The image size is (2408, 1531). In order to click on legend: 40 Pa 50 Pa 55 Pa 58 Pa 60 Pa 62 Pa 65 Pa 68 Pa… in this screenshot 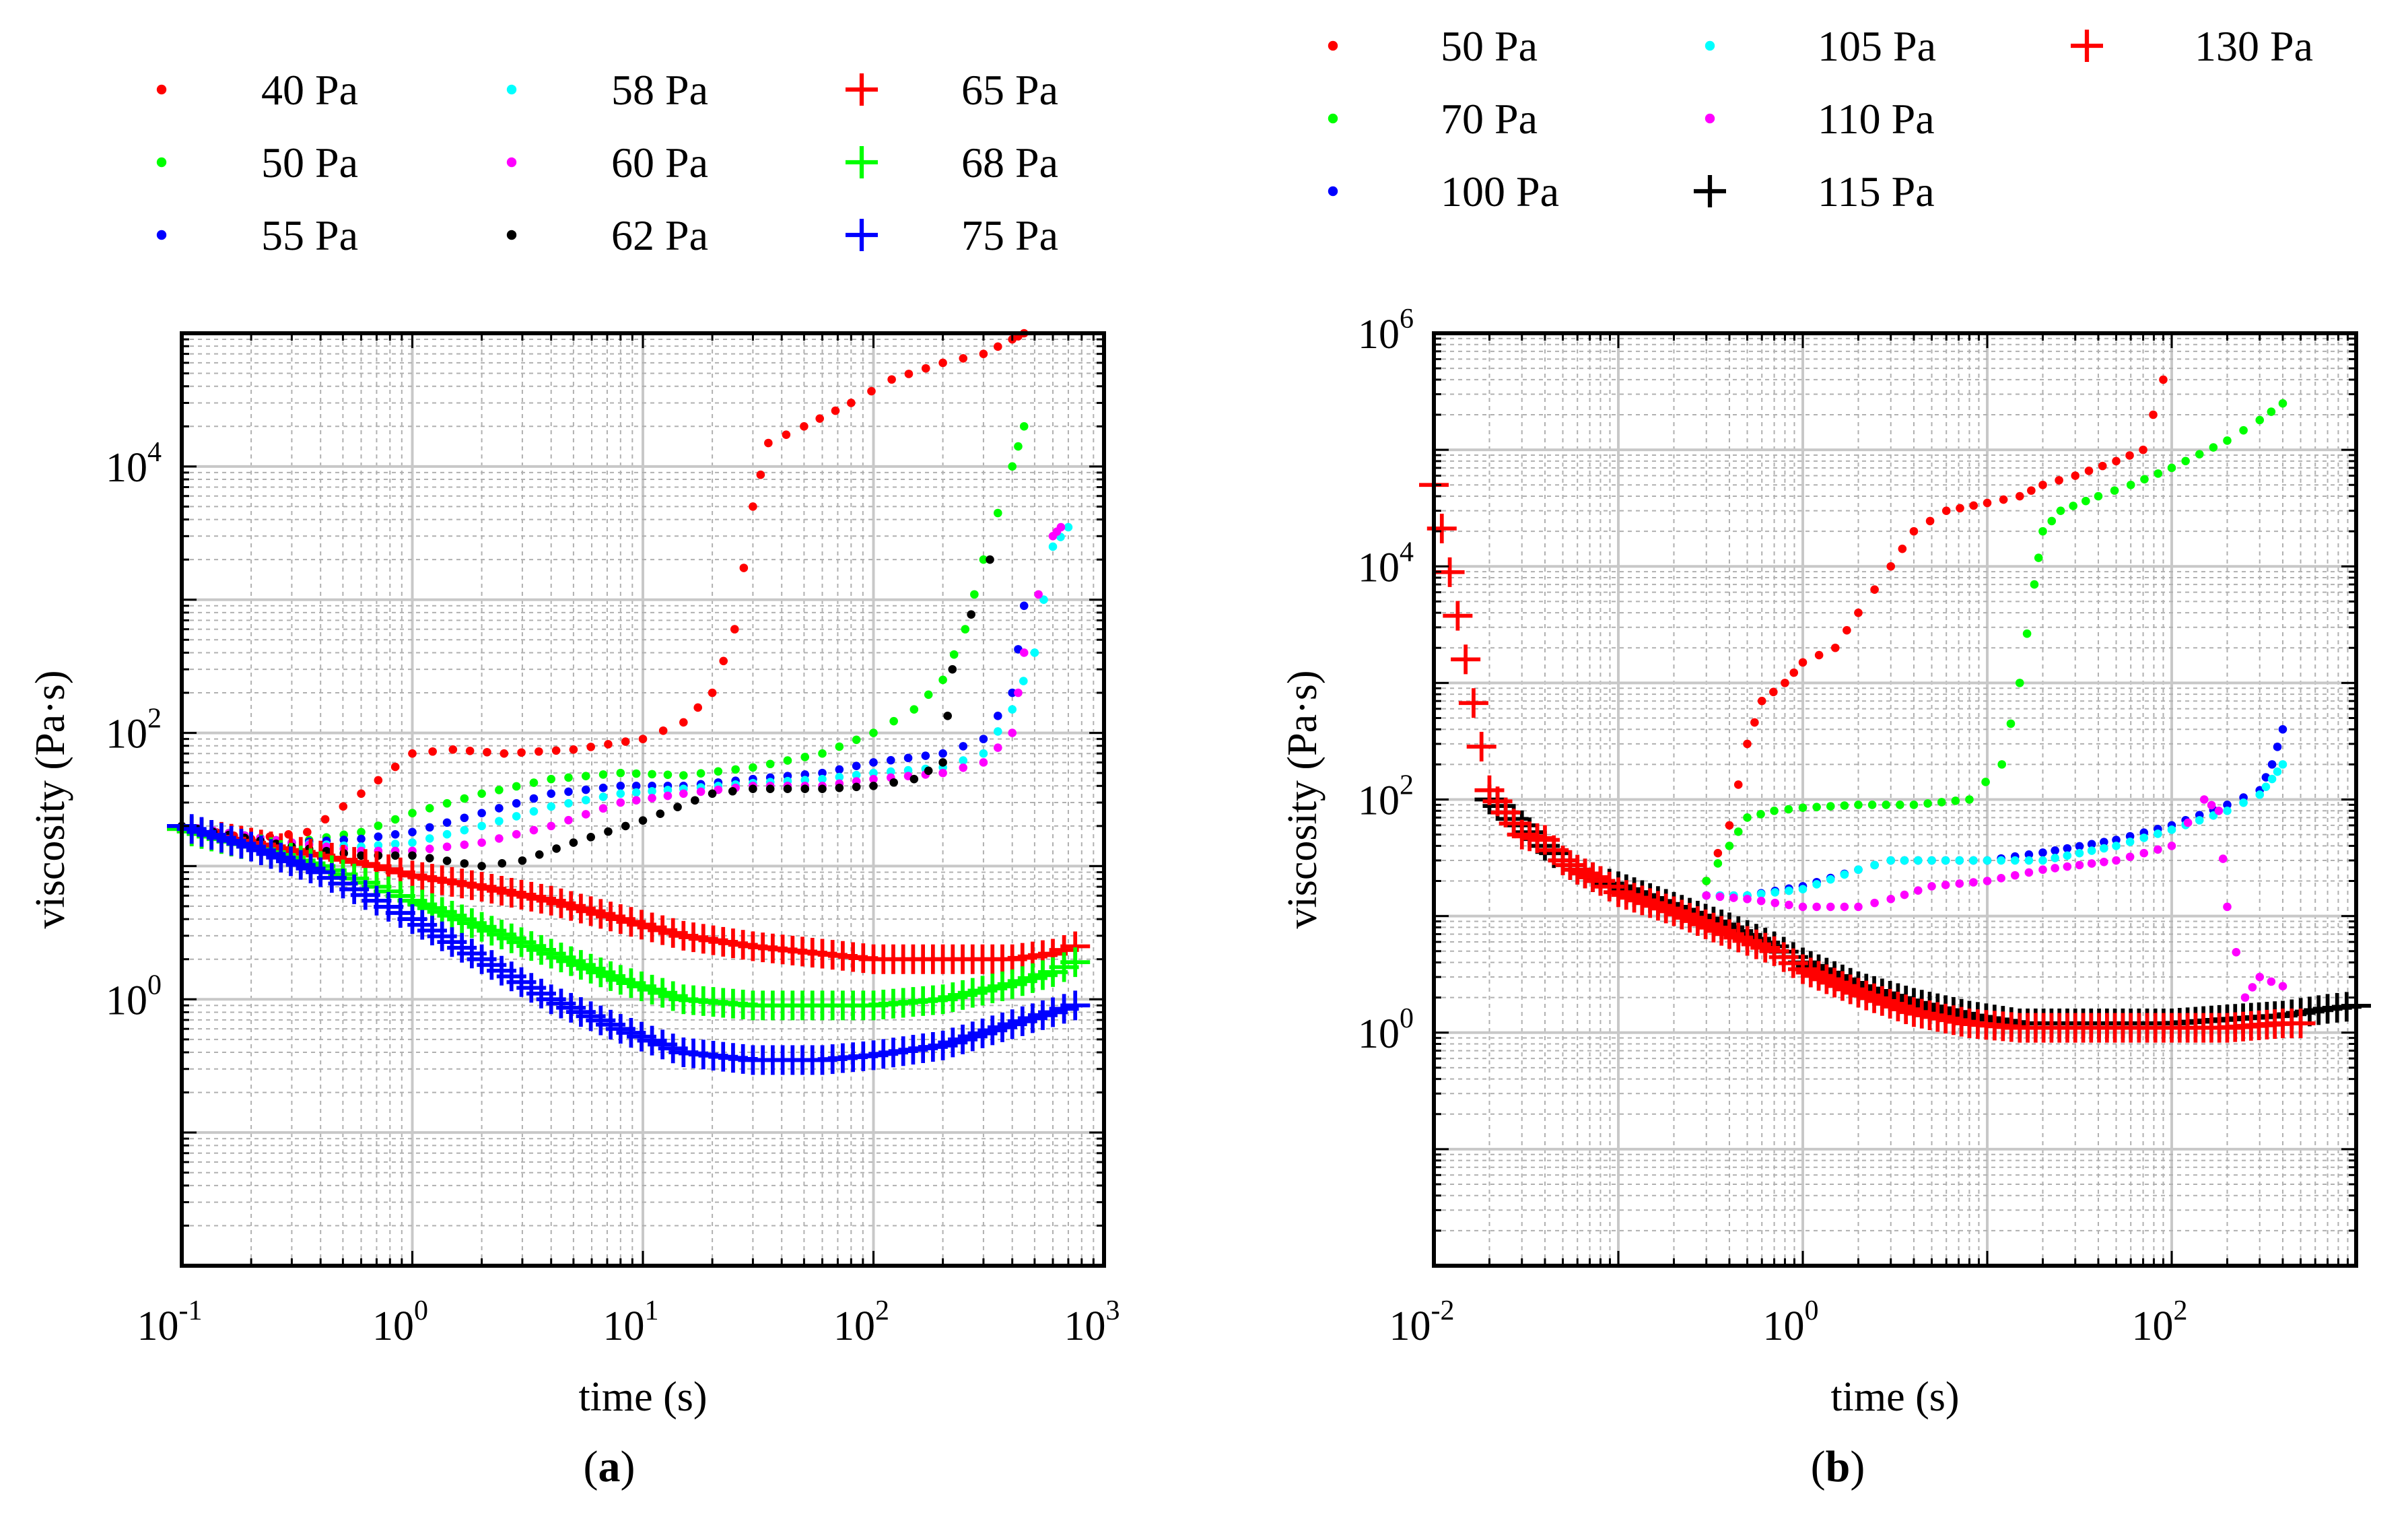, I will do `click(607, 162)`.